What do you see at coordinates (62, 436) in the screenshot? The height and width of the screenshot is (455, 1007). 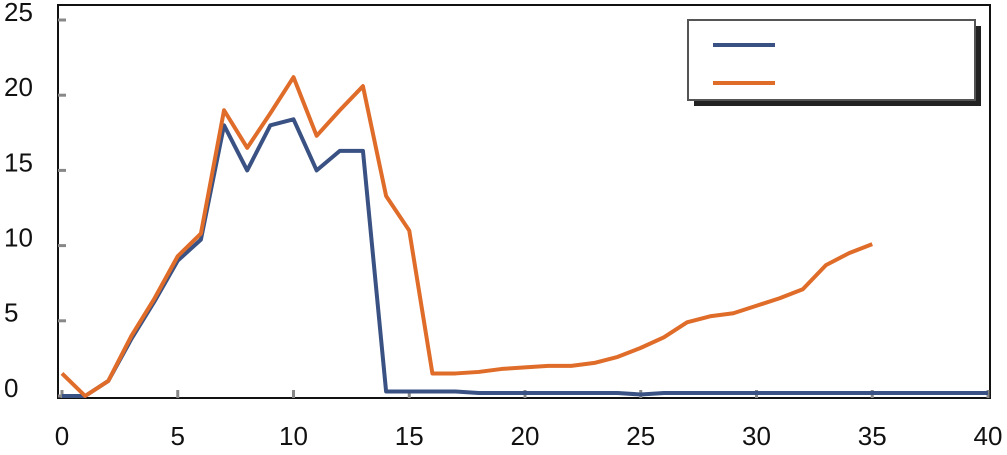 I see `x-tick-label: 0` at bounding box center [62, 436].